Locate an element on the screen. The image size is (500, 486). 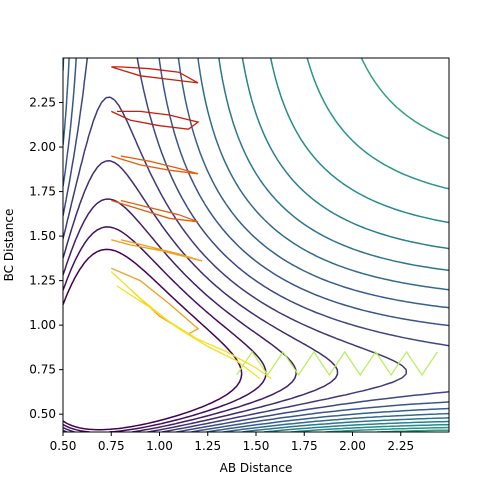
y-tick-label: 1.75 is located at coordinates (42, 192).